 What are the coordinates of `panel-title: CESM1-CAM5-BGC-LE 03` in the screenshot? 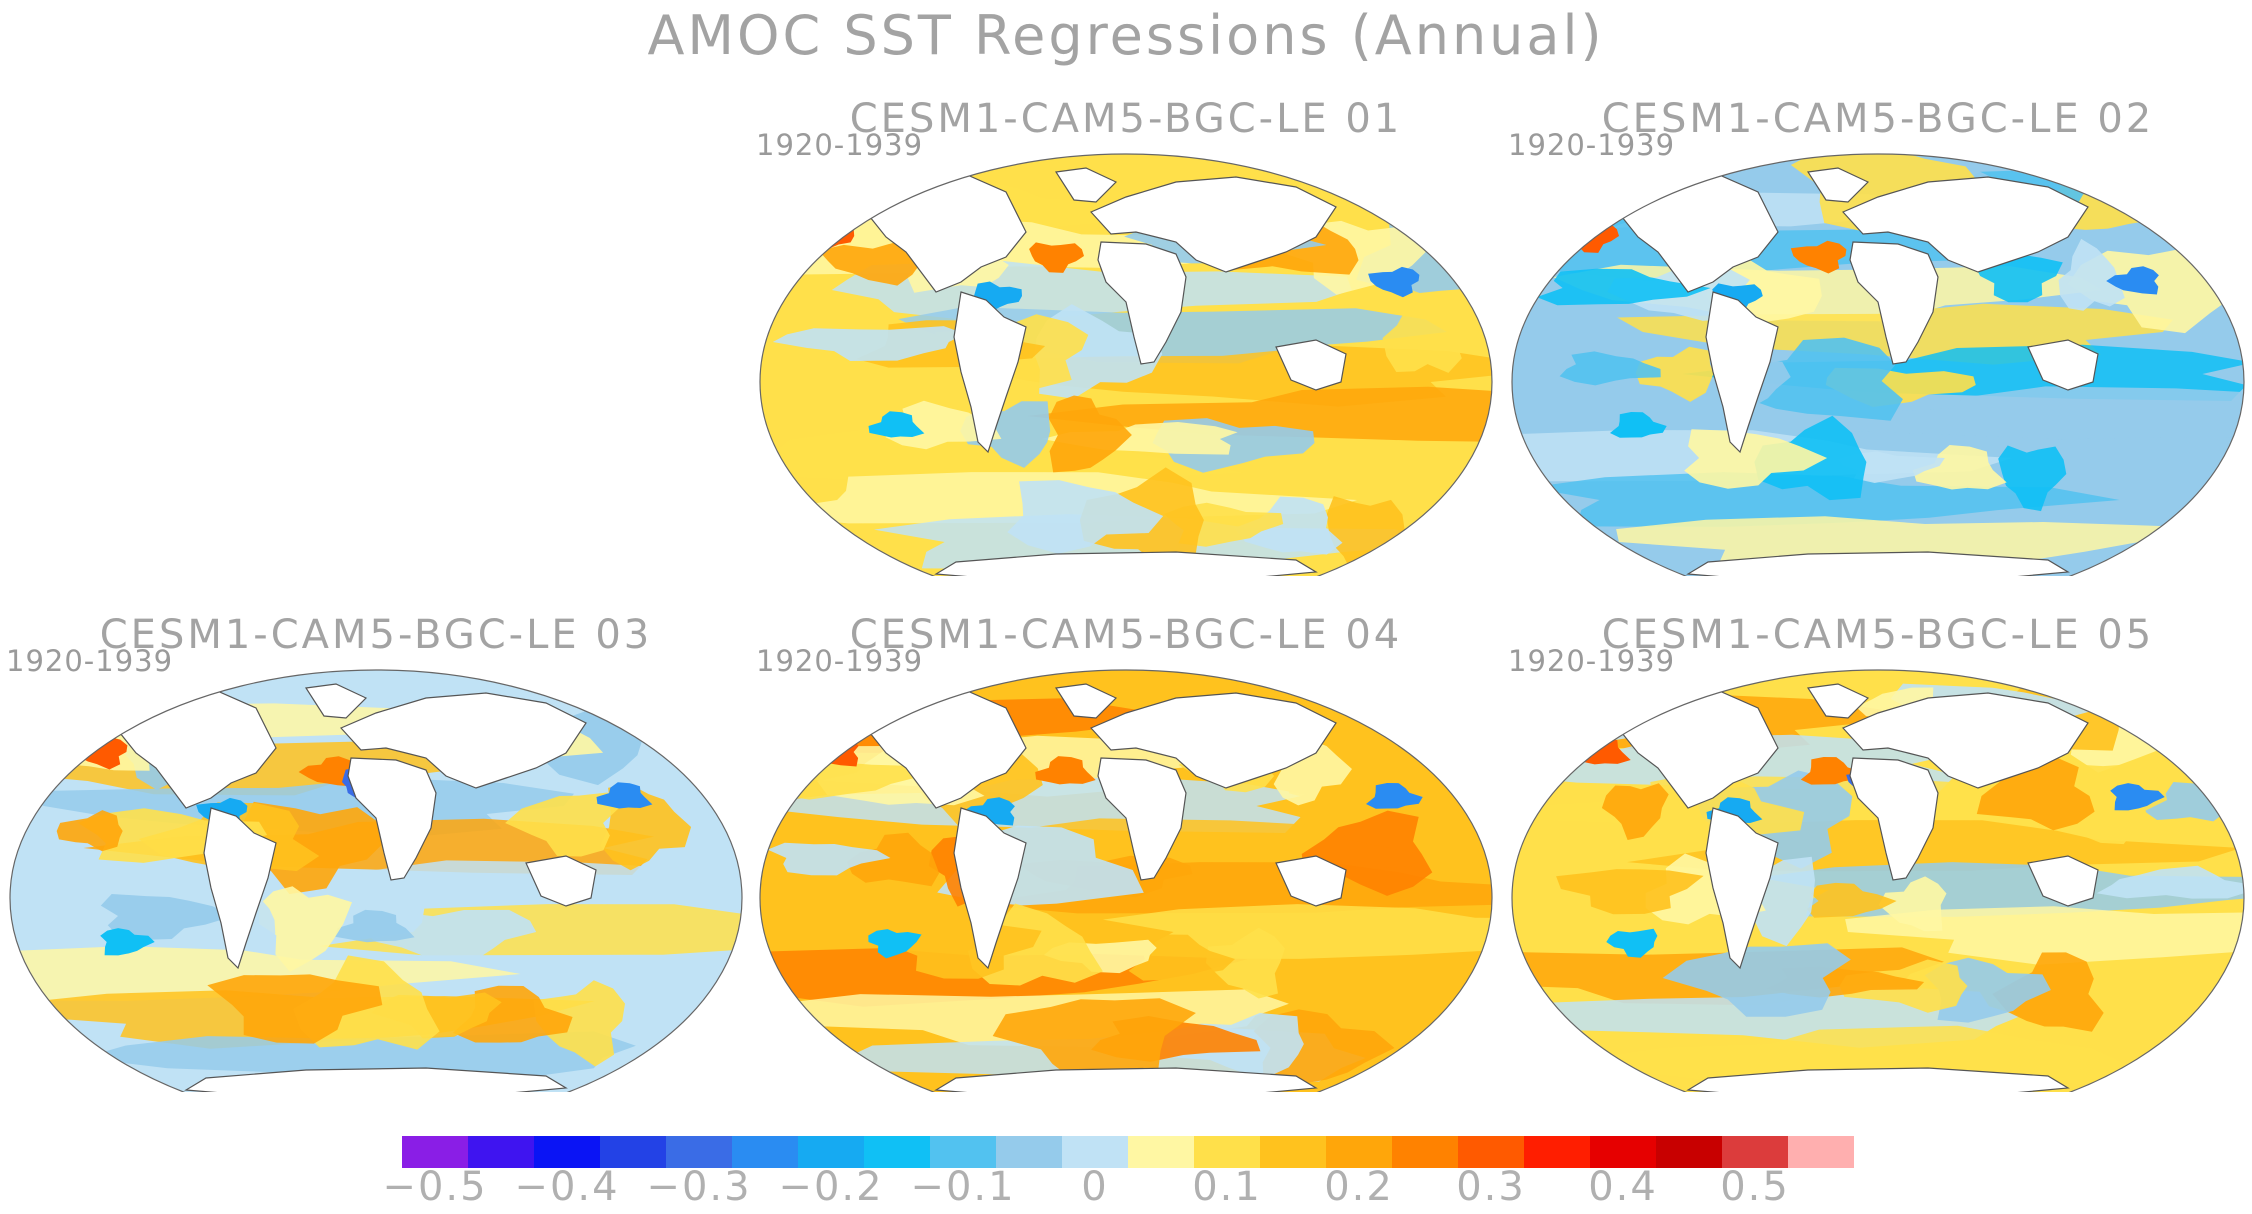 It's located at (376, 635).